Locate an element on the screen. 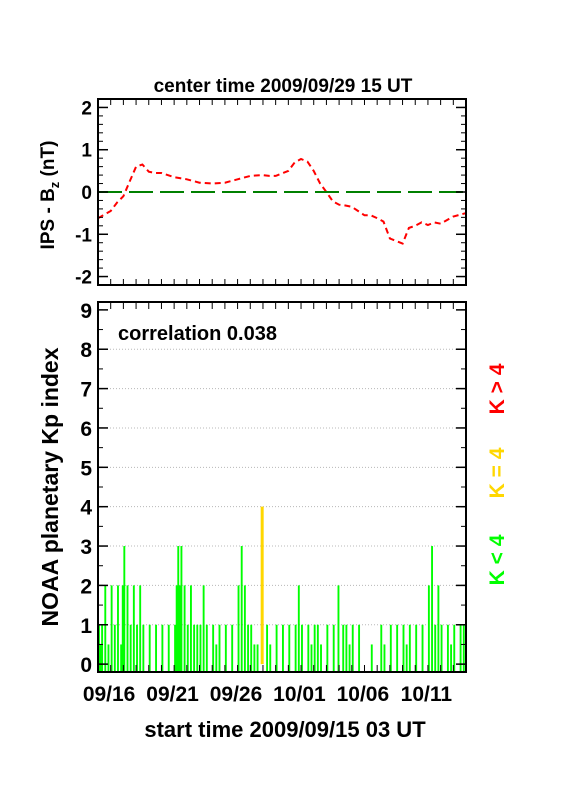 This screenshot has height=793, width=566. bottom-y-tick-label: 9 is located at coordinates (86, 311).